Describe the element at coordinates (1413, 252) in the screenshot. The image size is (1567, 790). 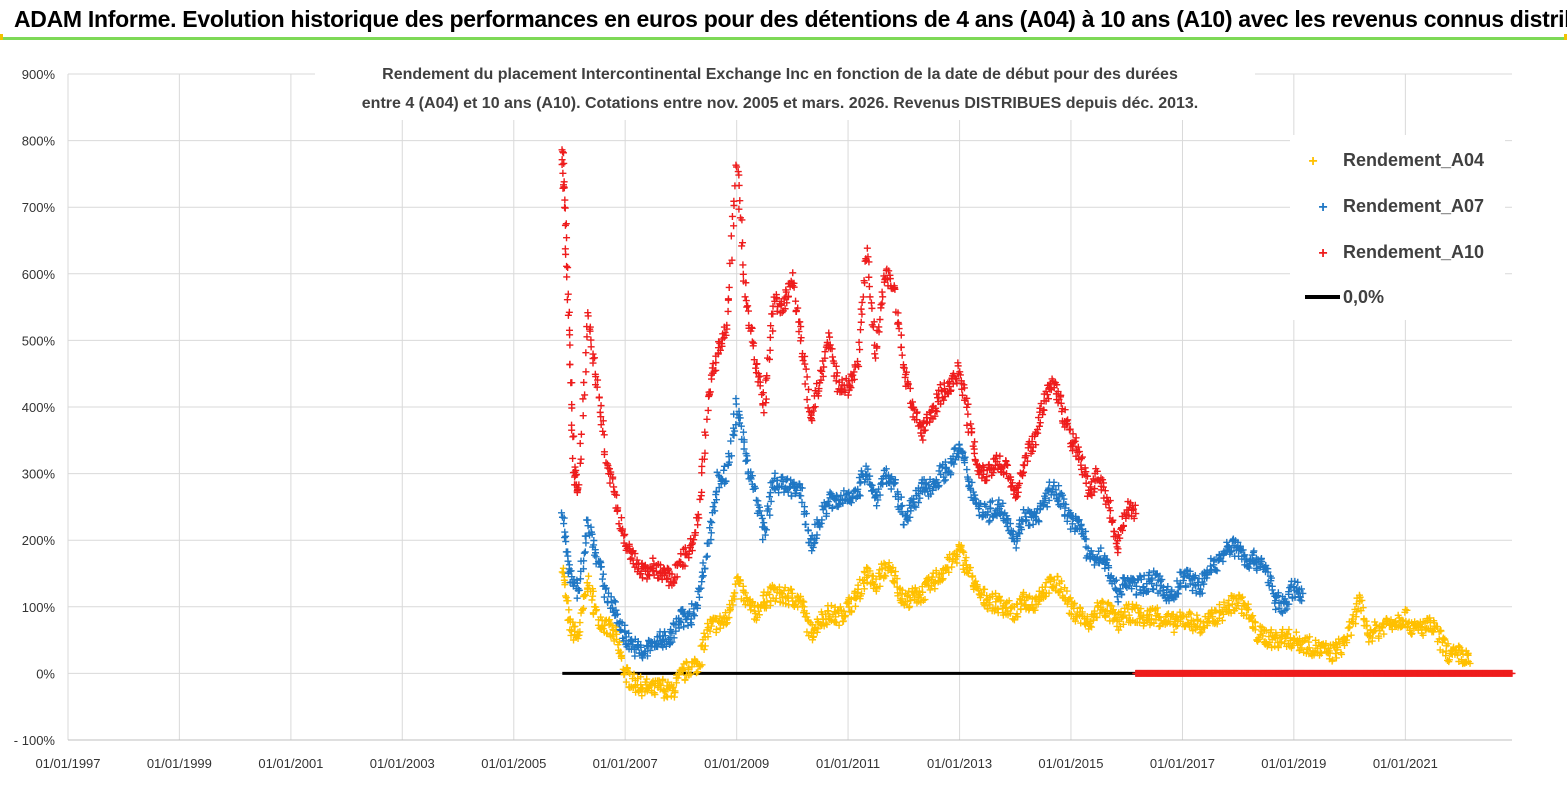
I see `legend-label-a10: Rendement_A10` at that location.